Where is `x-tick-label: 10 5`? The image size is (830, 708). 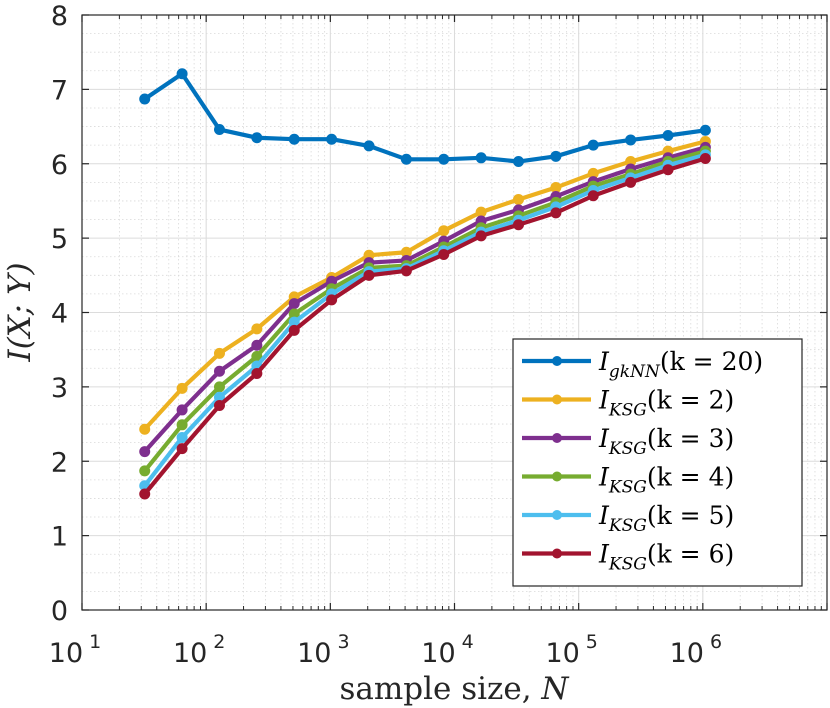
x-tick-label: 10 5 is located at coordinates (571, 650).